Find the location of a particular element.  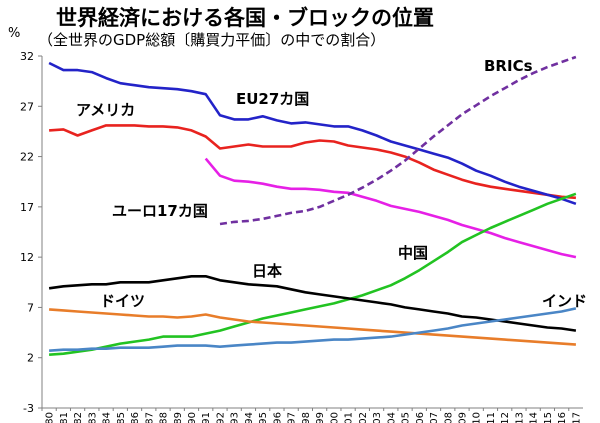

y-tick-label: 7 is located at coordinates (30, 307).